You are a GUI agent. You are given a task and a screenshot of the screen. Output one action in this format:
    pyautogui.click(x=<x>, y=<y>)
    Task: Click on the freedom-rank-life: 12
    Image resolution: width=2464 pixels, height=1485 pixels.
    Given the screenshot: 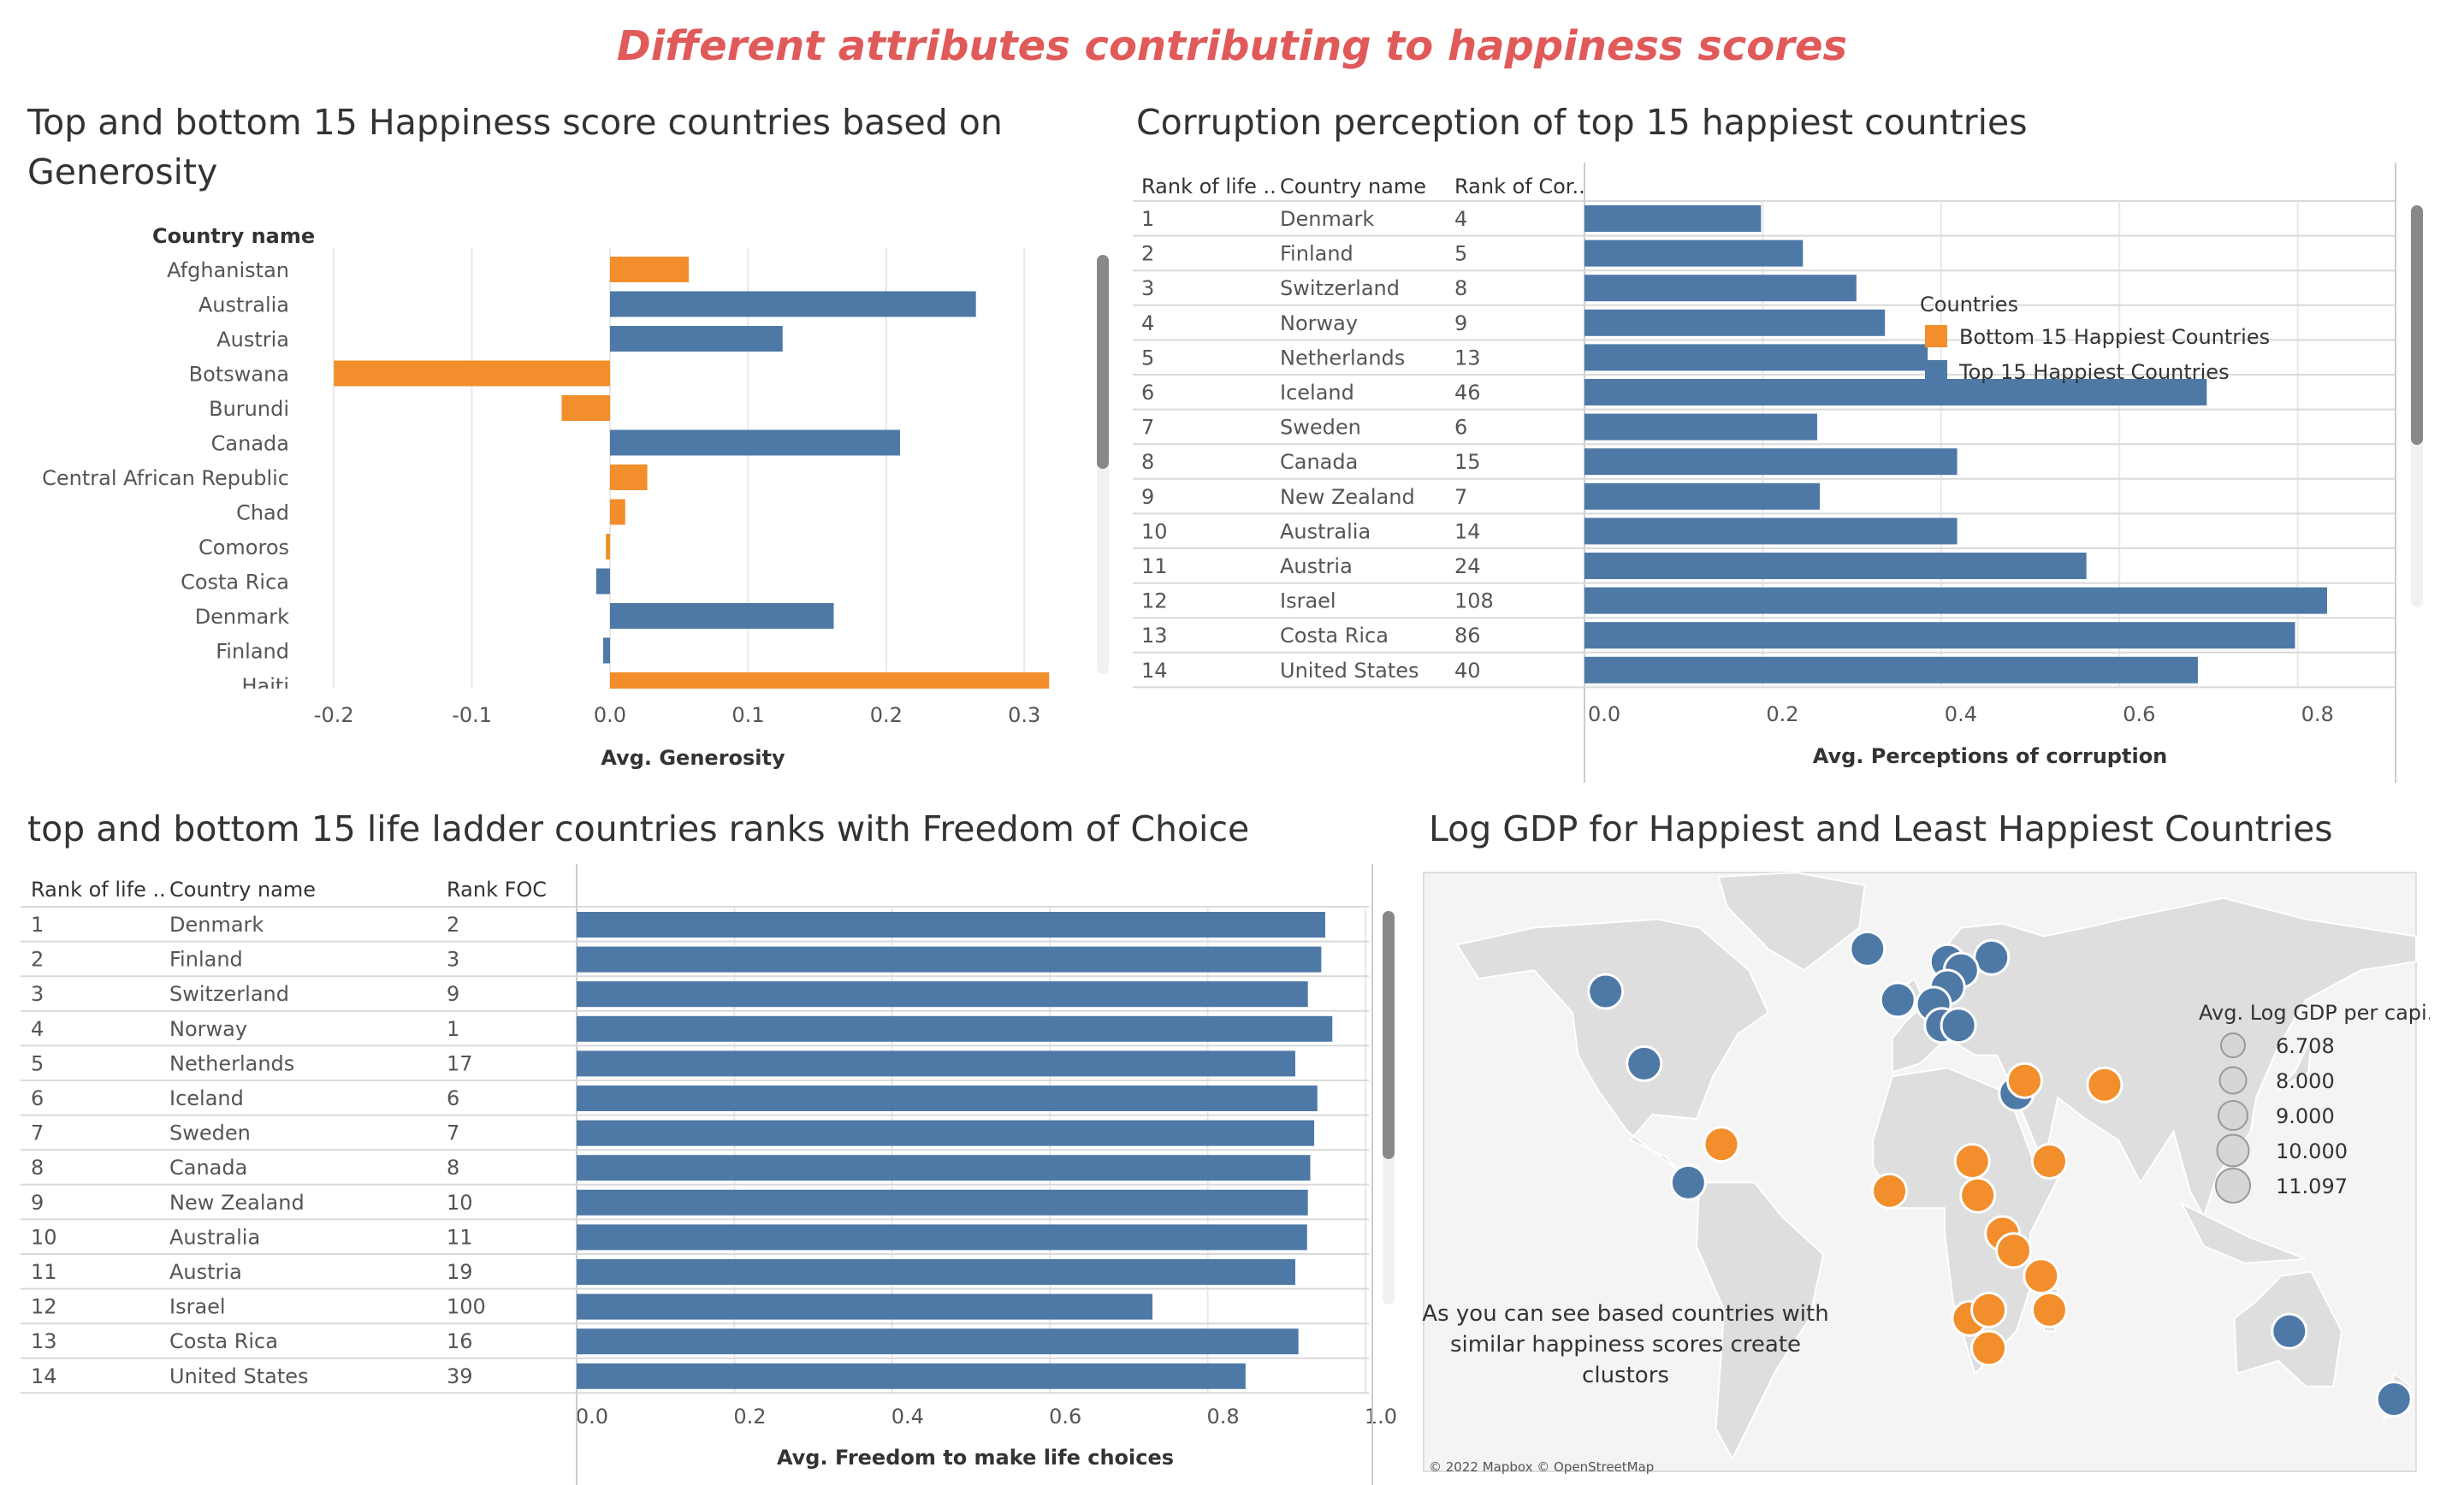 What is the action you would take?
    pyautogui.click(x=44, y=1307)
    